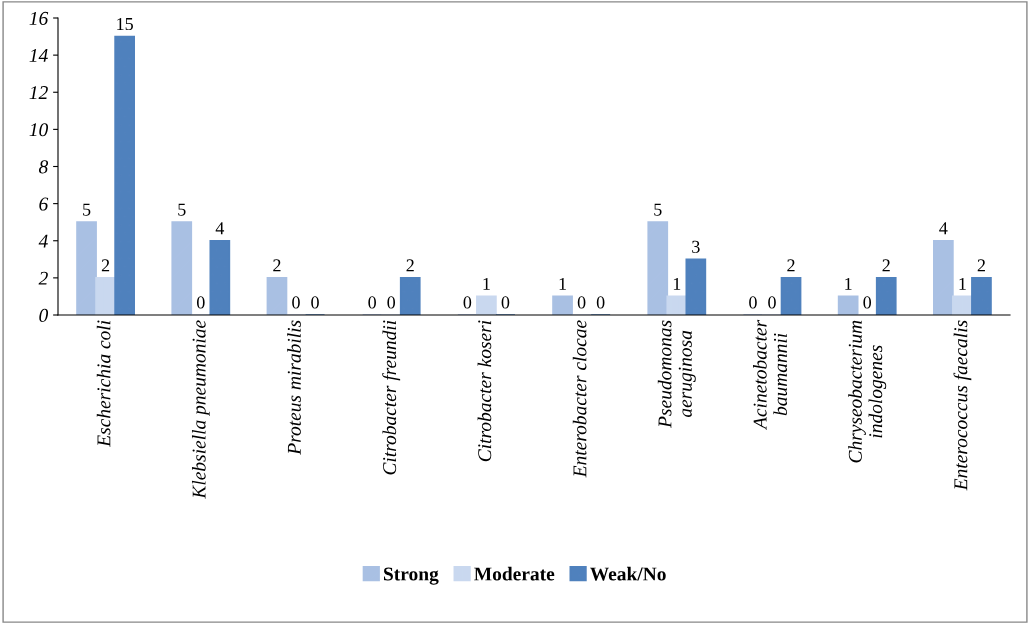 The height and width of the screenshot is (624, 1030). Describe the element at coordinates (125, 24) in the screenshot. I see `data-label: 15` at that location.